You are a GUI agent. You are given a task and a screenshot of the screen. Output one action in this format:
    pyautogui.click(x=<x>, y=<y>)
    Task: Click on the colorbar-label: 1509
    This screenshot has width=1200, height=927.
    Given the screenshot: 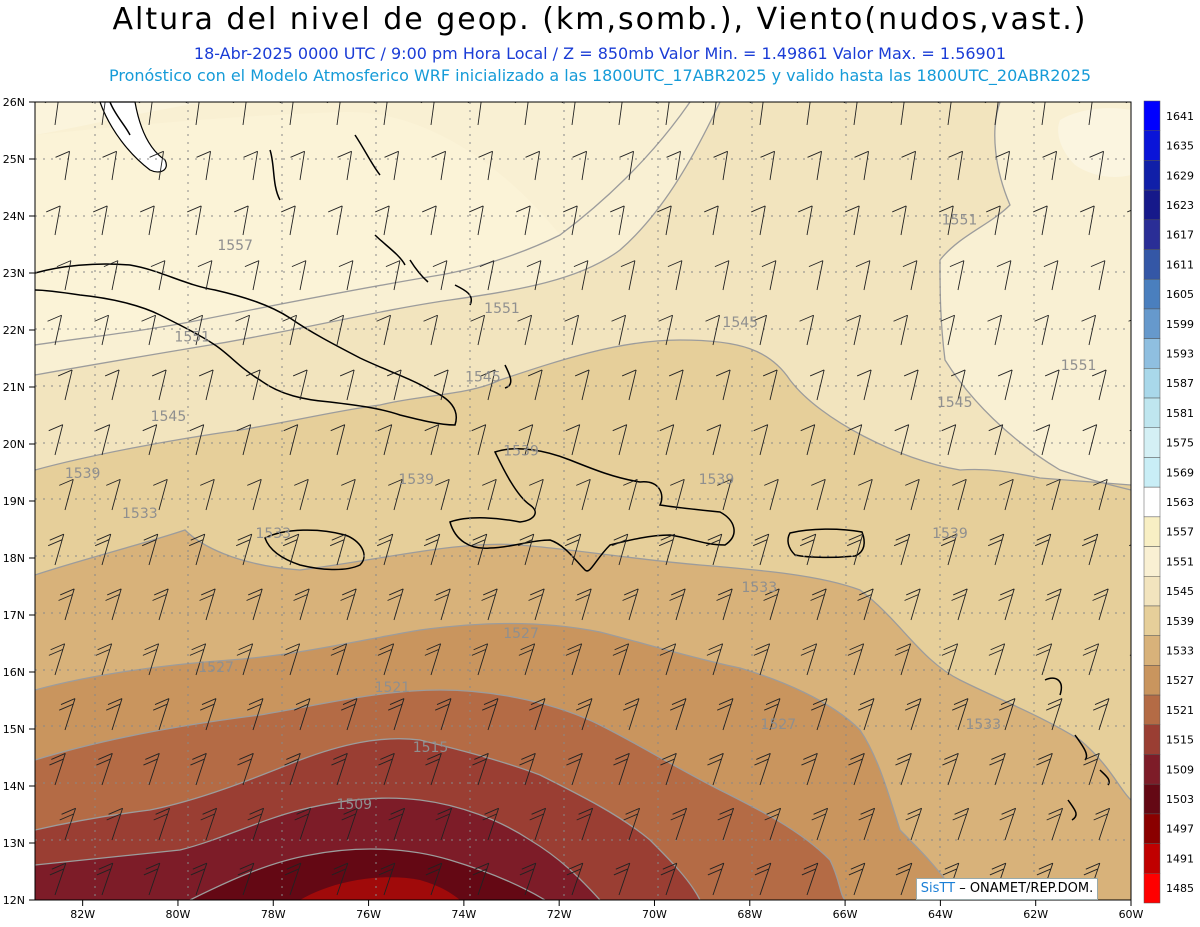 What is the action you would take?
    pyautogui.click(x=1180, y=769)
    